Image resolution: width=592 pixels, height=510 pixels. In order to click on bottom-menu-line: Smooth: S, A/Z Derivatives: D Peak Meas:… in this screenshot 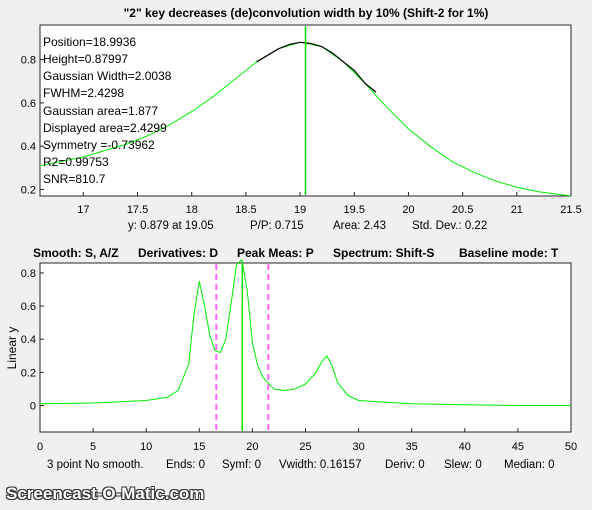, I will do `click(296, 253)`.